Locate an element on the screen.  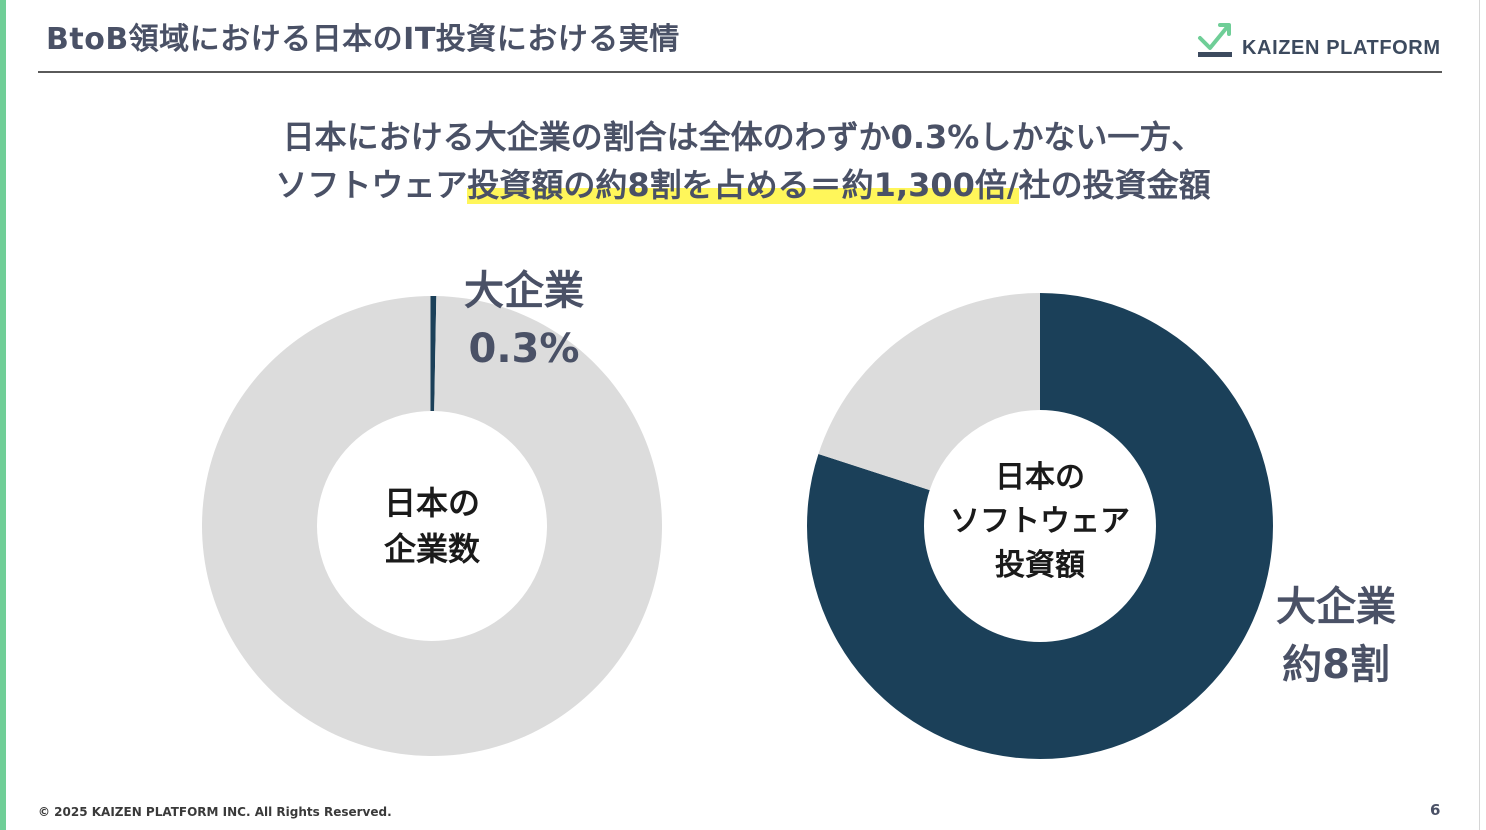
kaizen-logo-icon is located at coordinates (1215, 40).